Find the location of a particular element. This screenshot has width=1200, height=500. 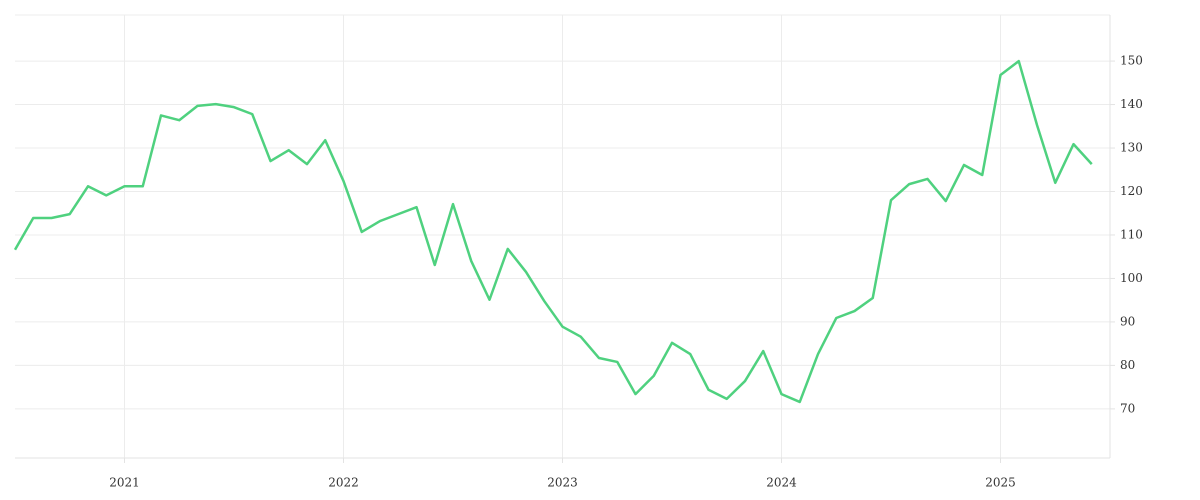

x-tick-label: 2025 is located at coordinates (1000, 483).